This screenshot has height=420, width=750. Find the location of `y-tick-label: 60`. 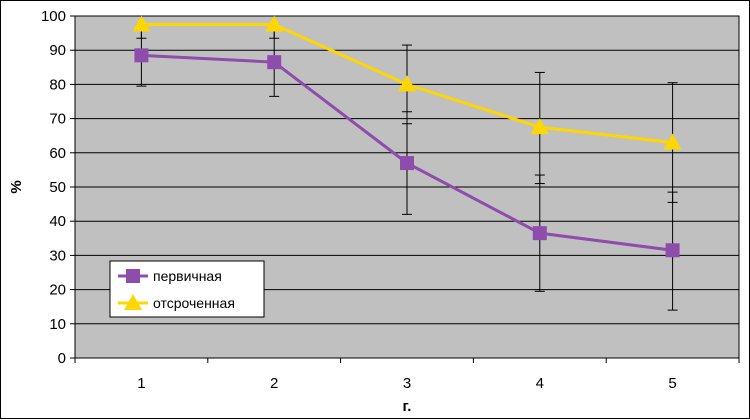

y-tick-label: 60 is located at coordinates (57, 153).